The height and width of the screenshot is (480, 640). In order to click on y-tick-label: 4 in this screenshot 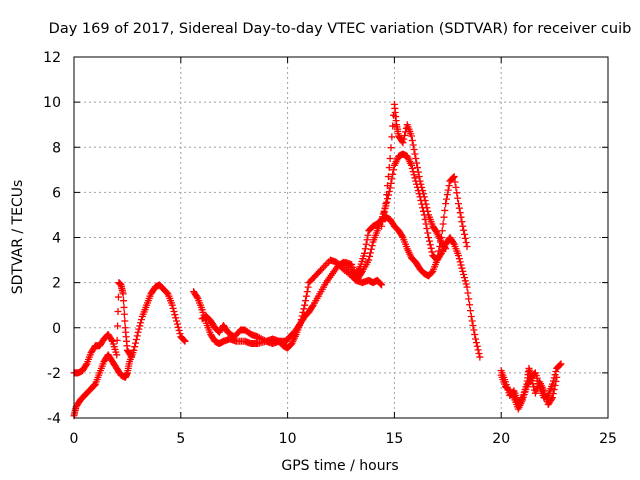, I will do `click(56, 239)`.